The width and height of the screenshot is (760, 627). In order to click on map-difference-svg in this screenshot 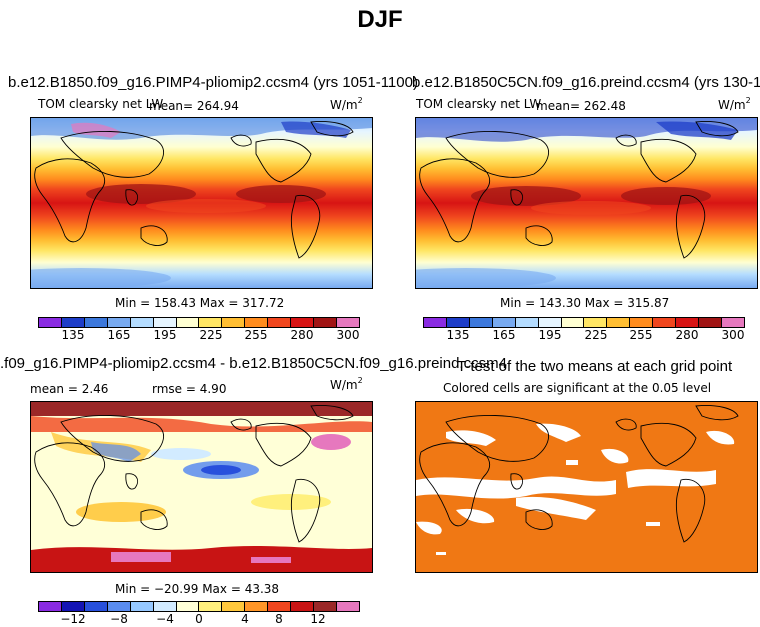, I will do `click(201, 487)`.